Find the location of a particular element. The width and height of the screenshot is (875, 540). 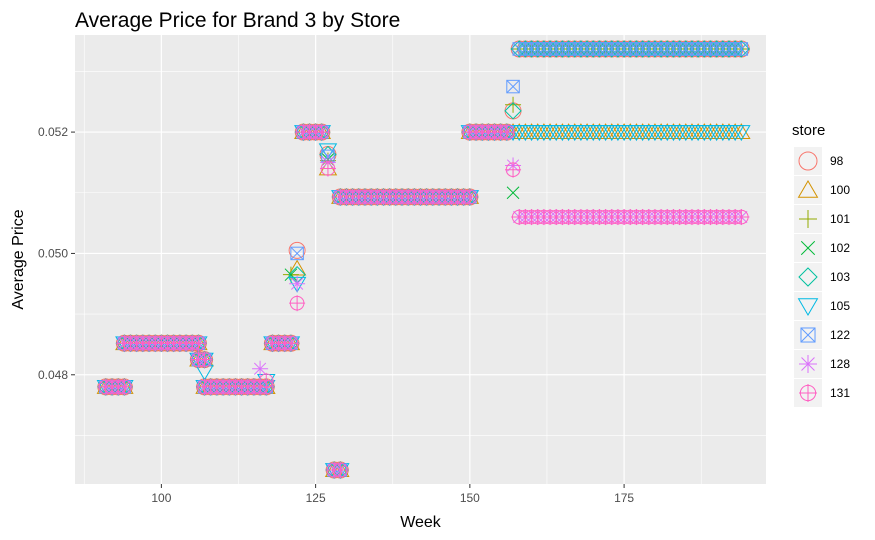

y-axis-title: Average Price is located at coordinates (18, 259).